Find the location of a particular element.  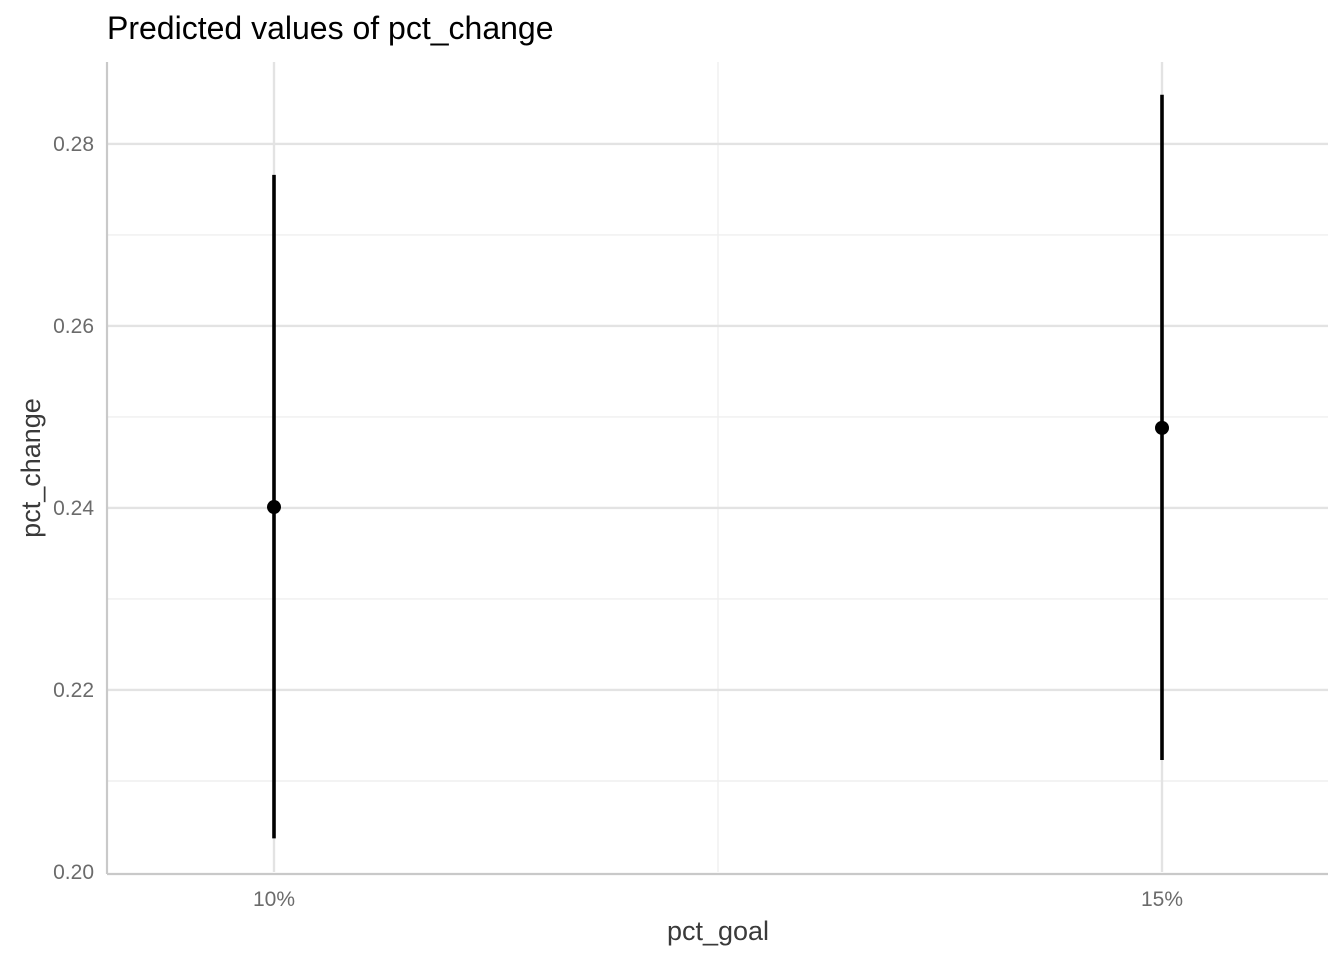

x-tick-label: 10% is located at coordinates (274, 899).